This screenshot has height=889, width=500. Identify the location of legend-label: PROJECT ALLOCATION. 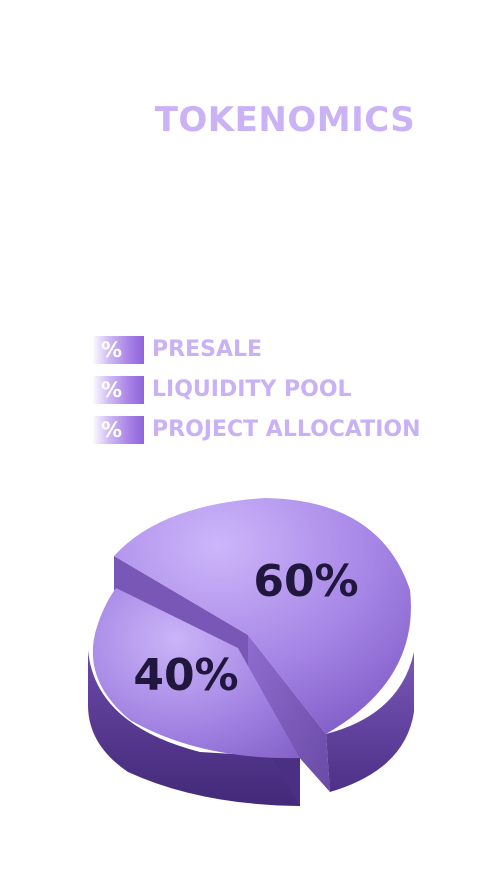
(286, 429).